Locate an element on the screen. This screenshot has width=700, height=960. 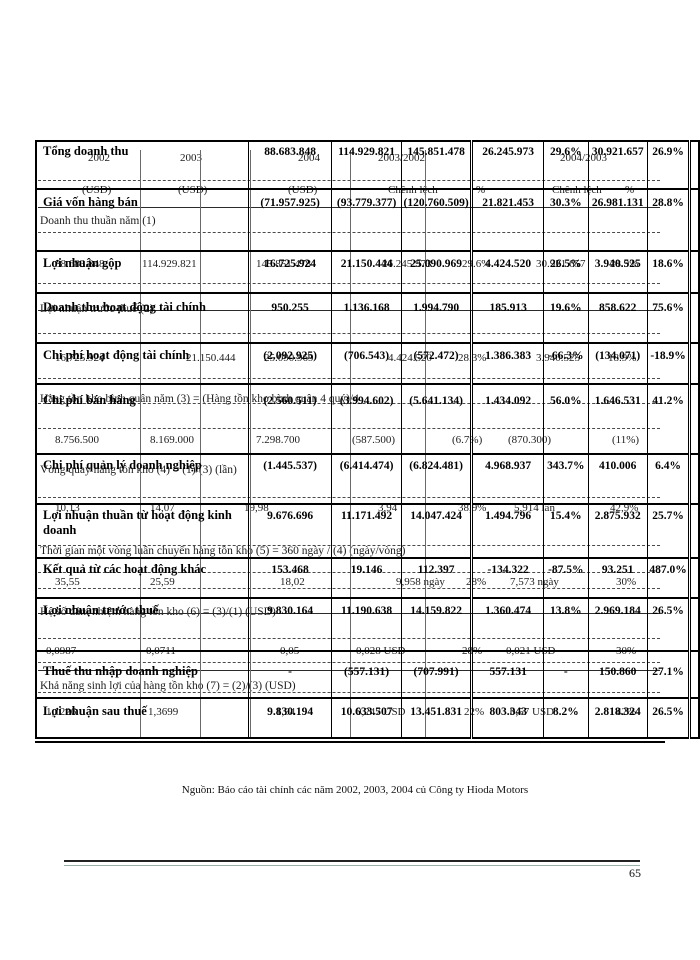
income-cell: 25.7% is located at coordinates (668, 531).